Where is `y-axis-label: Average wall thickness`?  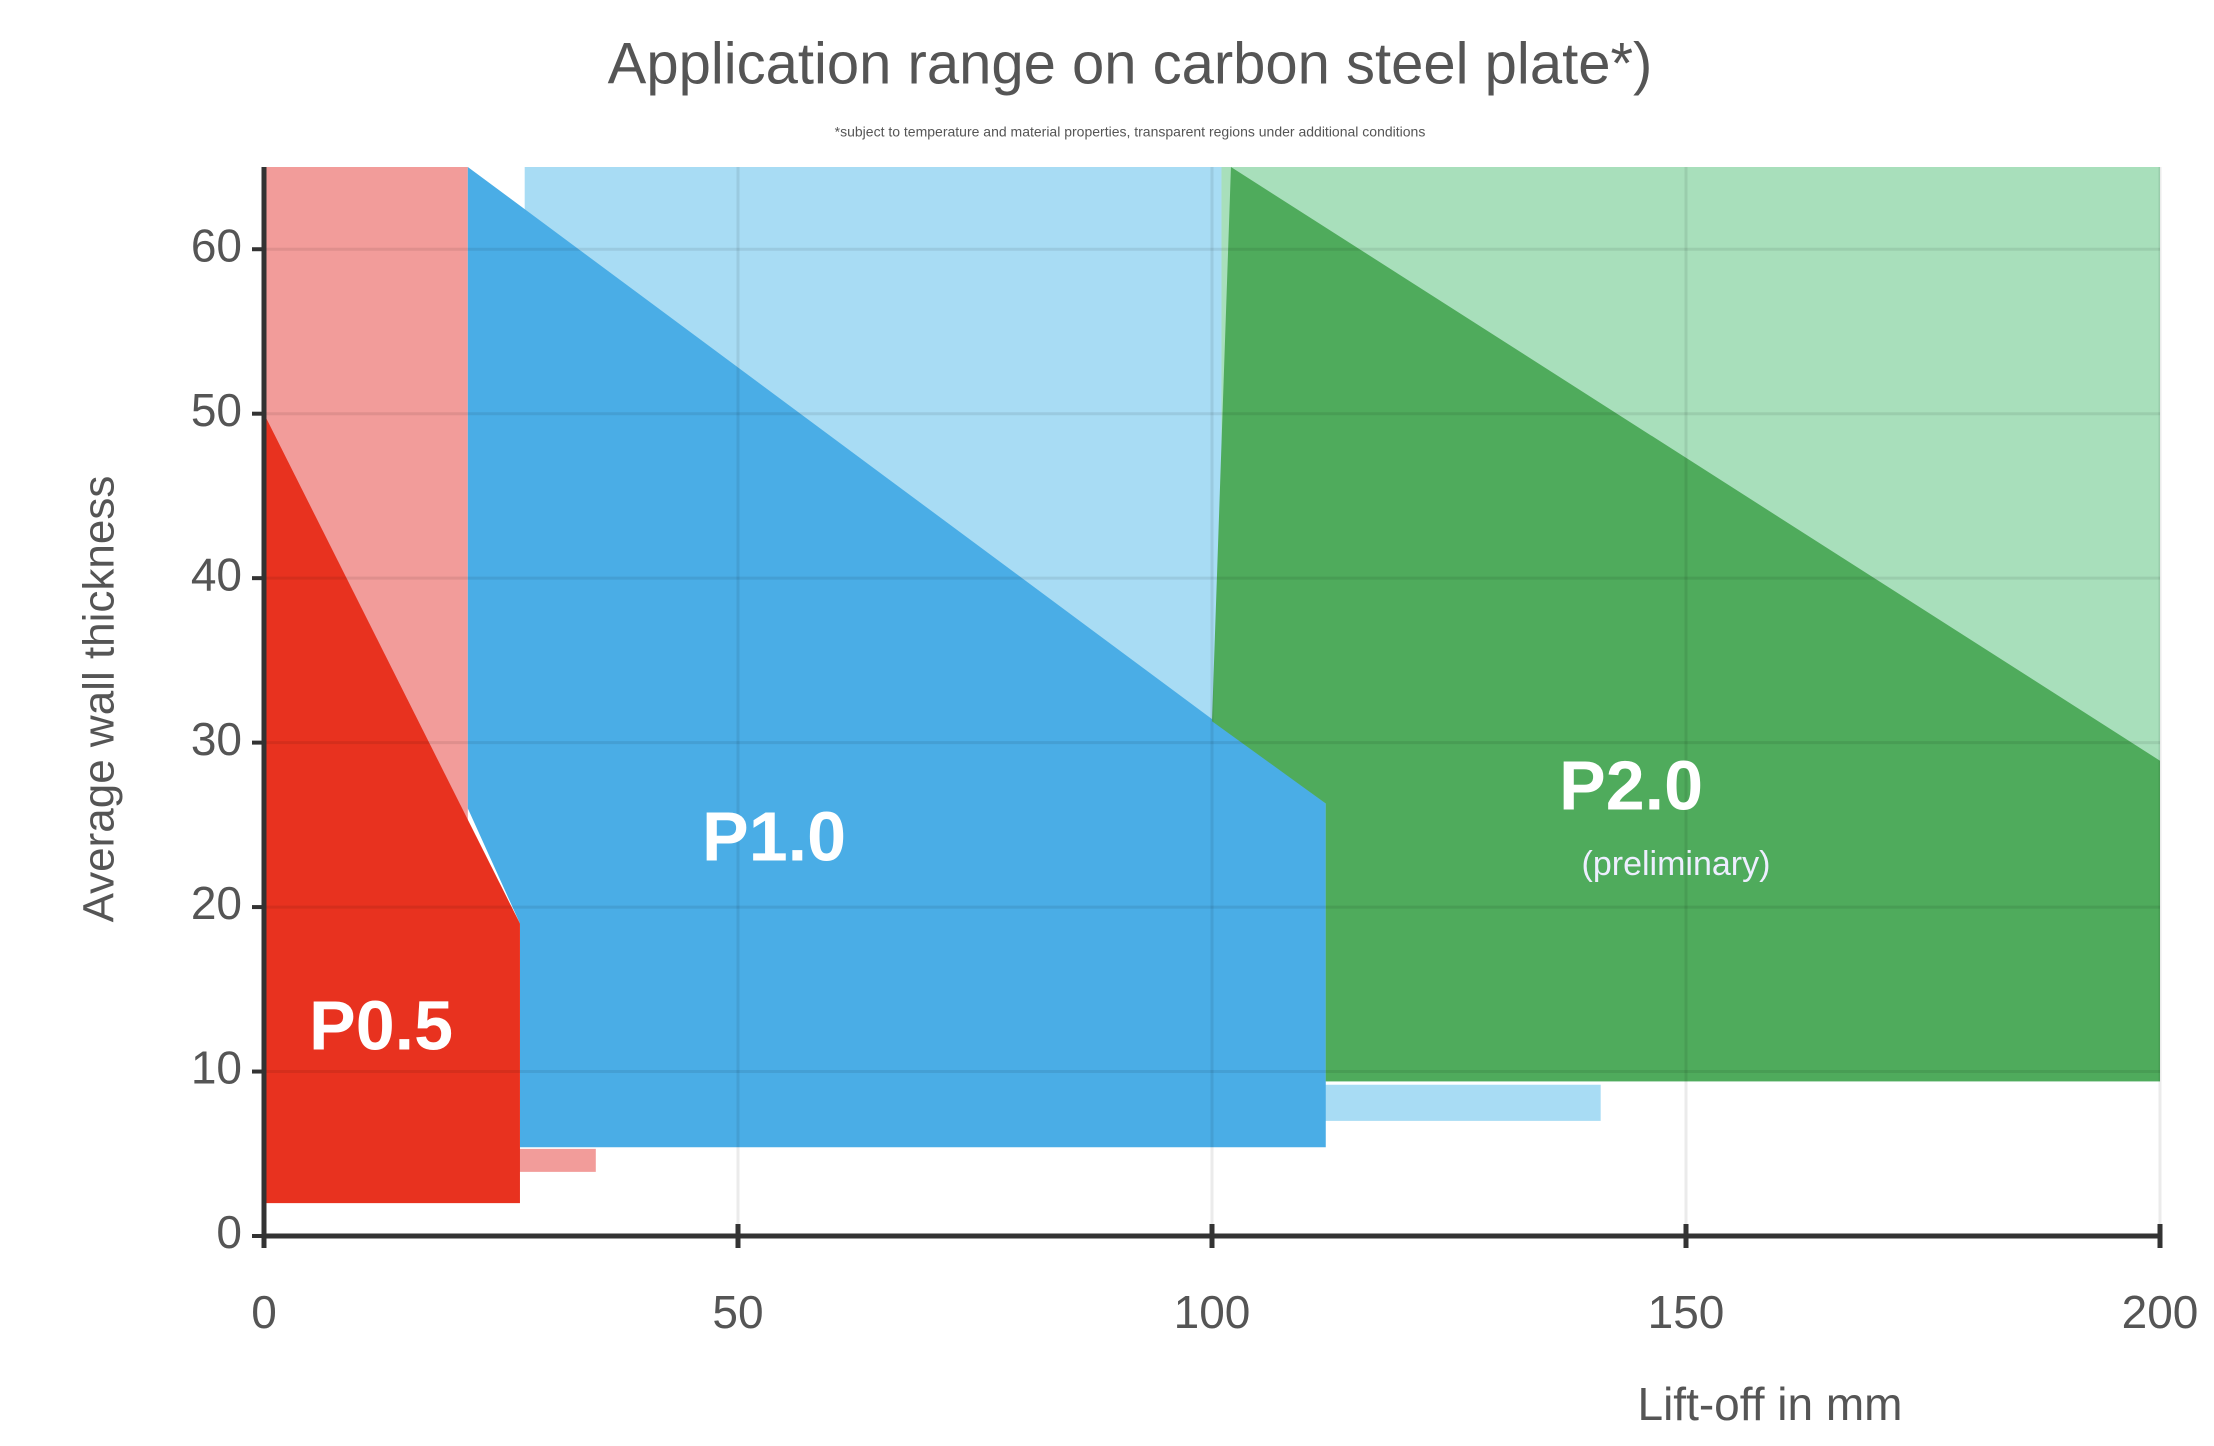 y-axis-label: Average wall thickness is located at coordinates (99, 699).